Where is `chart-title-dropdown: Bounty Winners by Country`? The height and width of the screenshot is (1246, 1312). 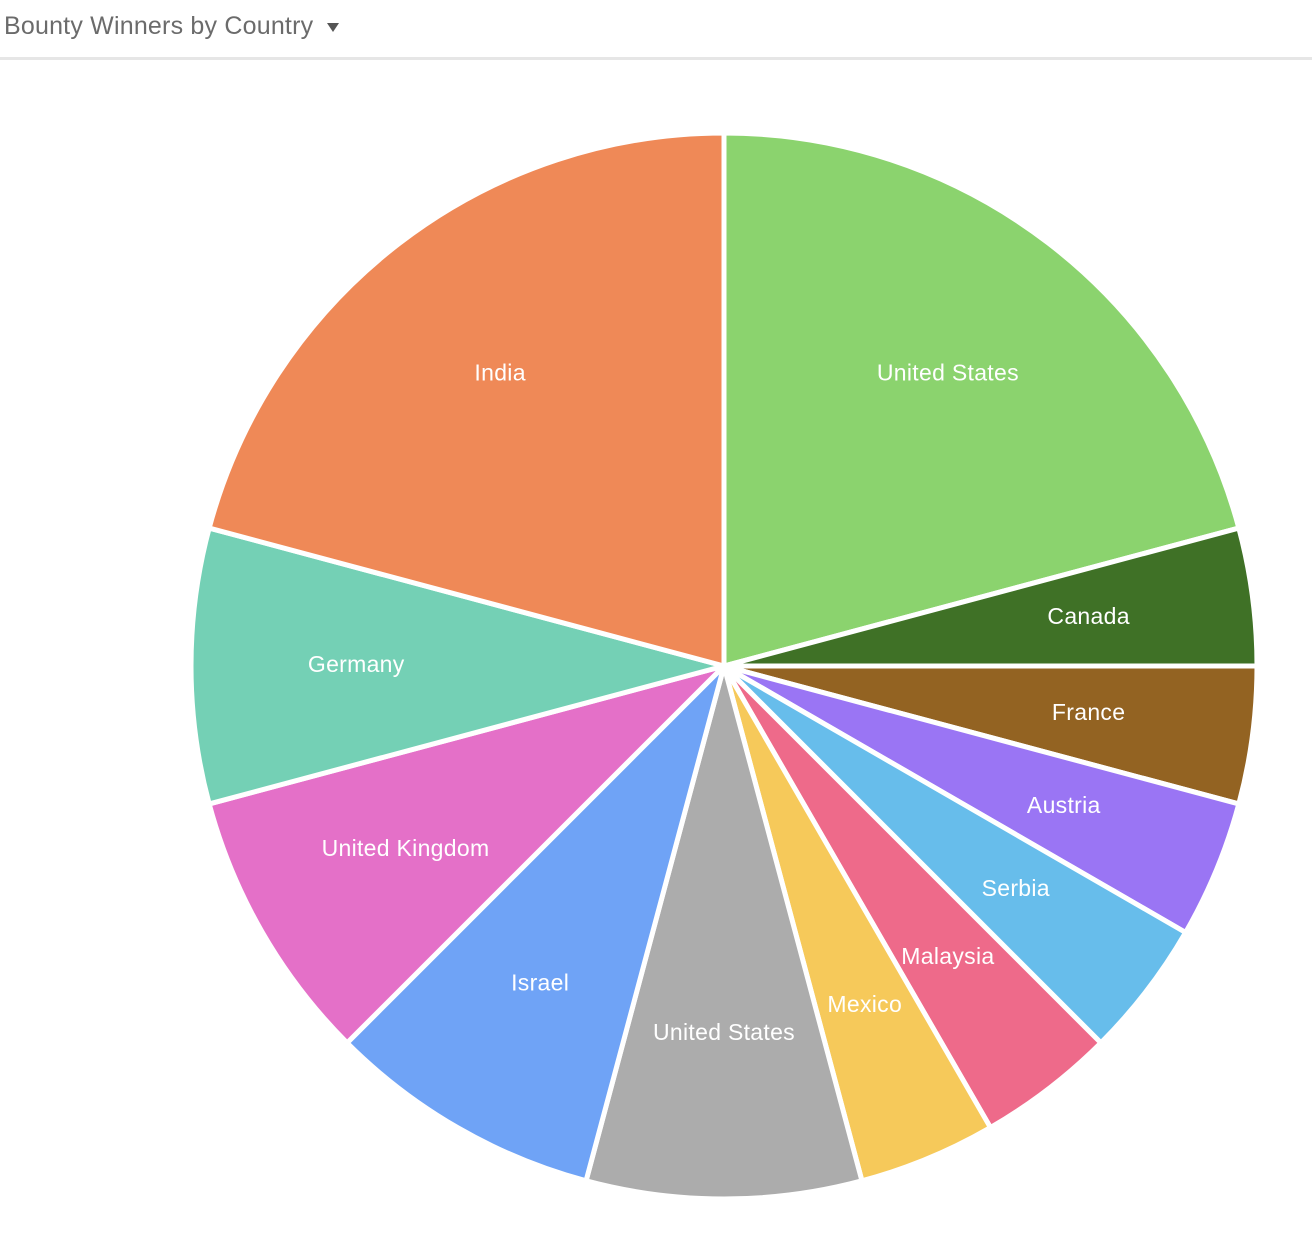 chart-title-dropdown: Bounty Winners by Country is located at coordinates (172, 26).